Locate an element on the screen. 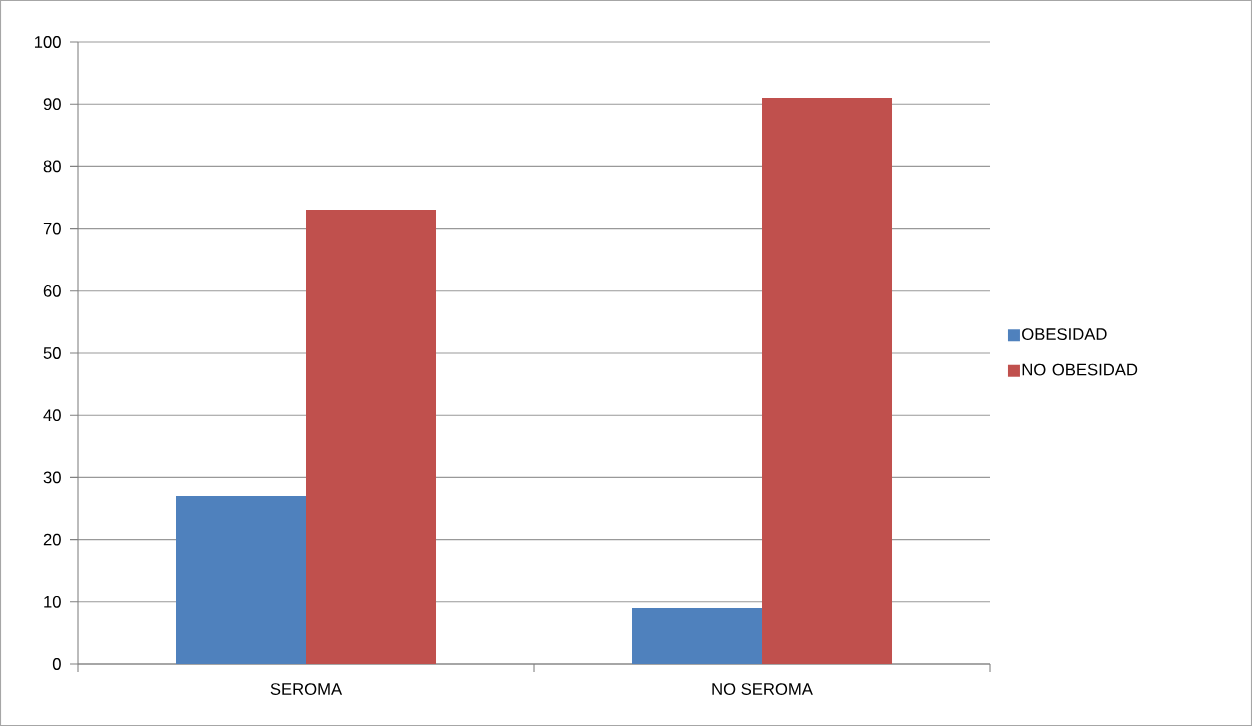 Image resolution: width=1252 pixels, height=726 pixels. y-tick-label: 70 is located at coordinates (52, 228).